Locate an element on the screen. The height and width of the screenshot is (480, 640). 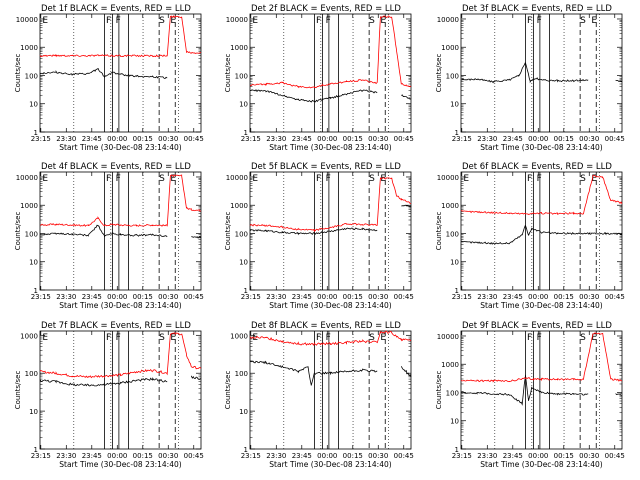
panel-title: Det 9f BLACK = Events, RED = LLD is located at coordinates (537, 326).